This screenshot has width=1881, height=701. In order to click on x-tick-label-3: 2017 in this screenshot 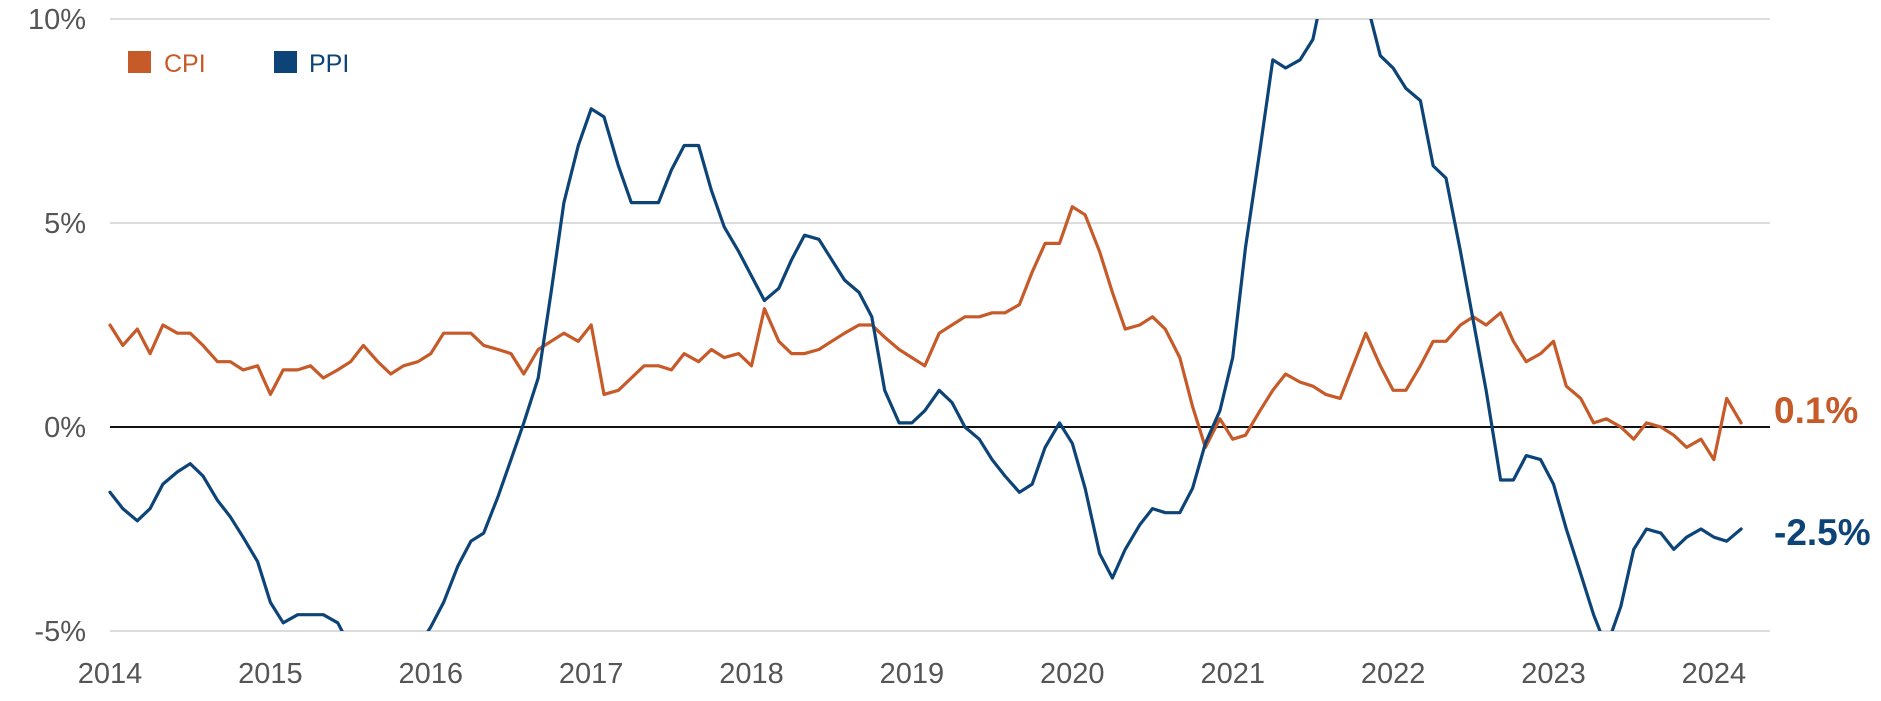, I will do `click(591, 674)`.